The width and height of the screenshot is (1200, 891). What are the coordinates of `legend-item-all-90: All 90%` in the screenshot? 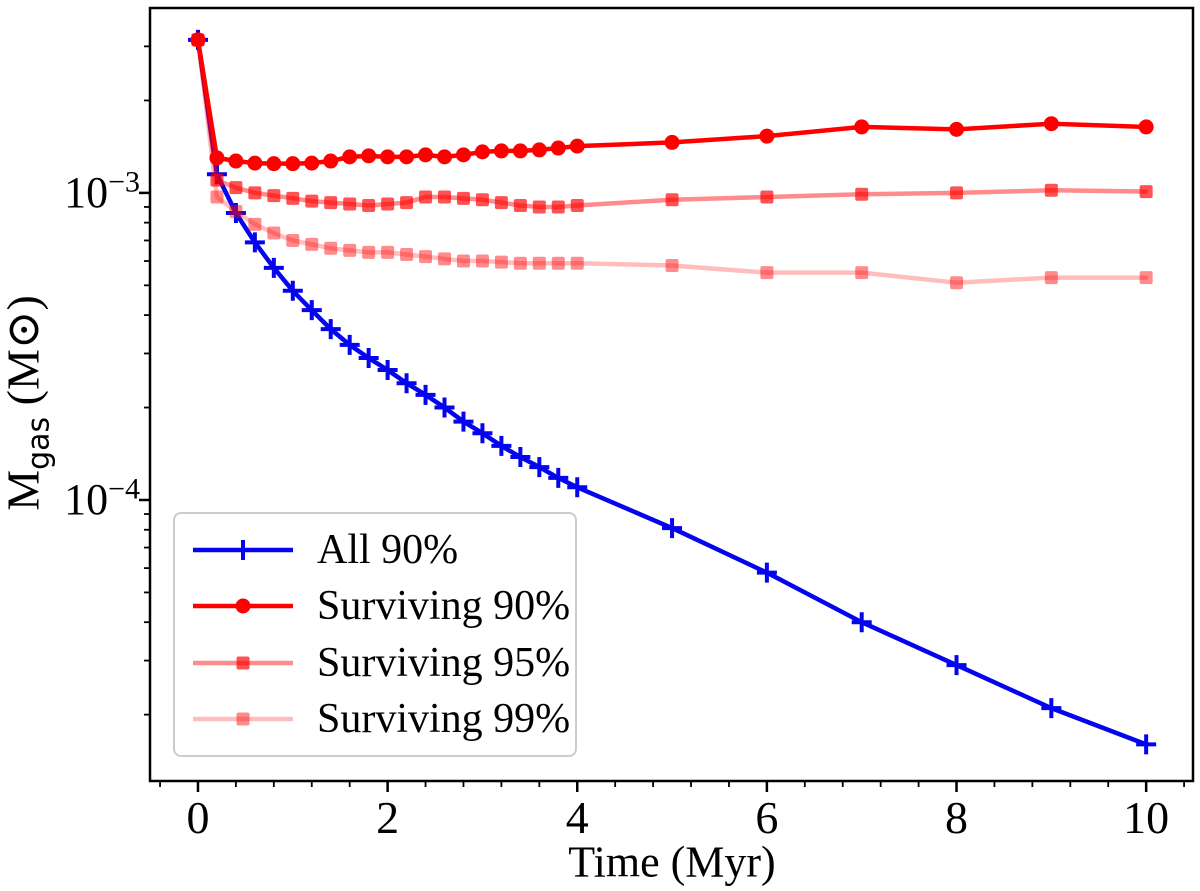 It's located at (379, 550).